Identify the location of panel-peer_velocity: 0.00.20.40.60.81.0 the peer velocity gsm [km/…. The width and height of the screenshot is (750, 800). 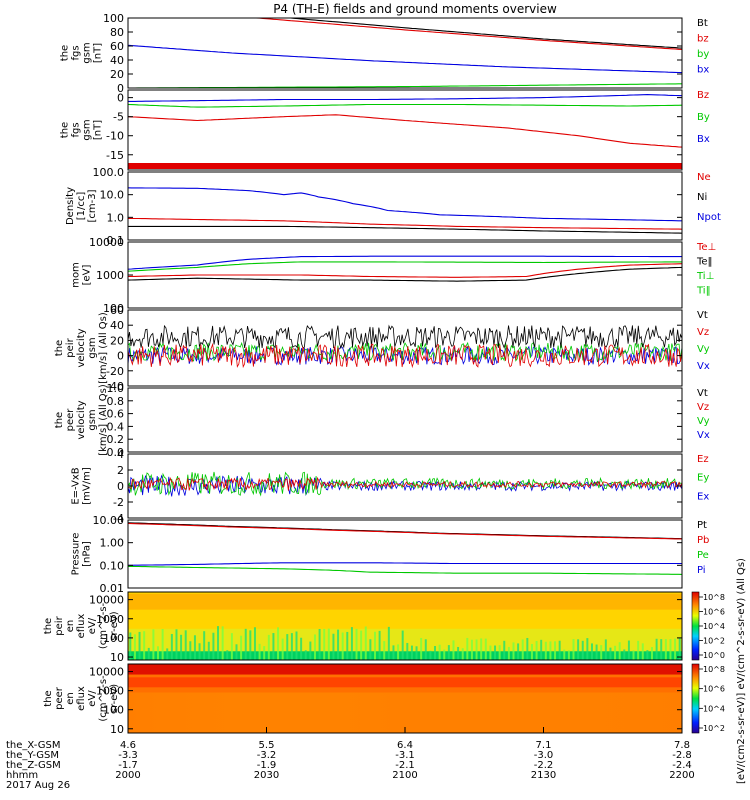
(382, 420).